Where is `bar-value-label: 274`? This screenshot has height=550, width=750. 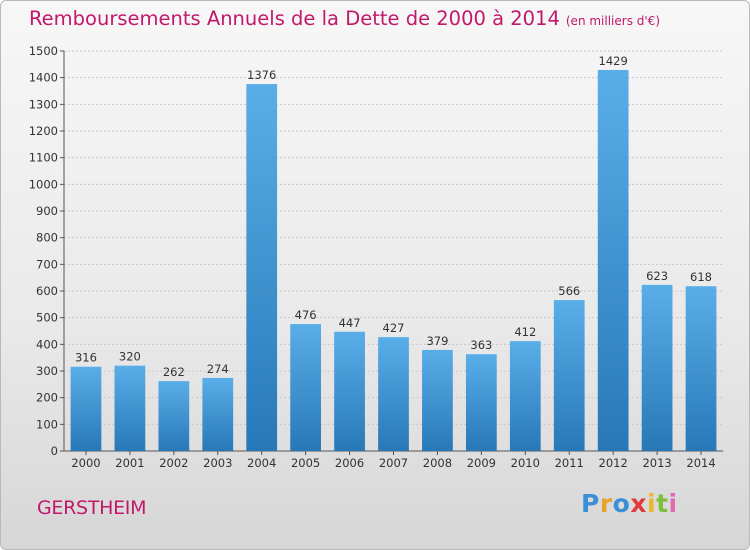
bar-value-label: 274 is located at coordinates (218, 369).